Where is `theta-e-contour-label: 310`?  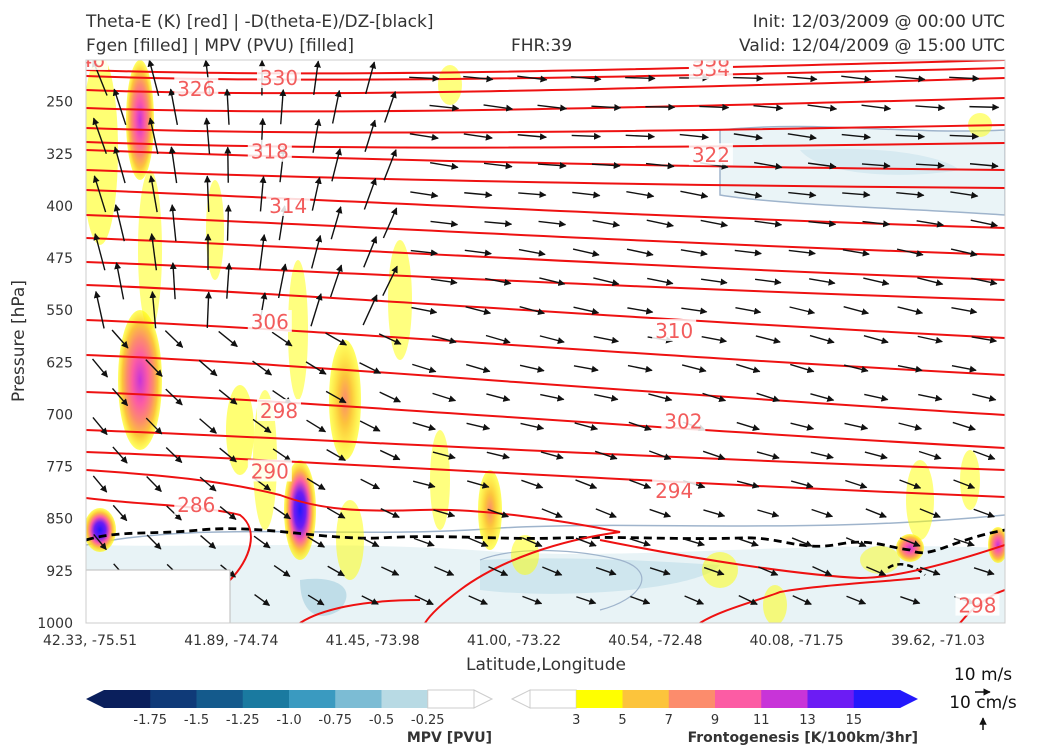
theta-e-contour-label: 310 is located at coordinates (674, 331).